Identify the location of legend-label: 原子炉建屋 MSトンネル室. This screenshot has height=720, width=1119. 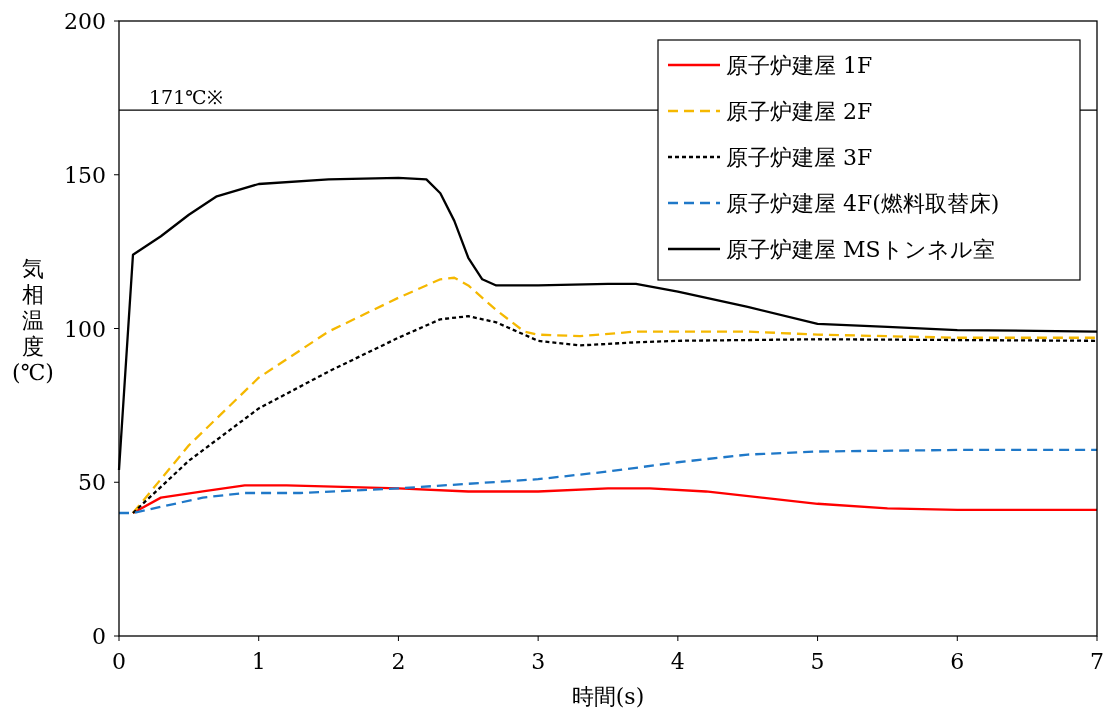
(860, 249).